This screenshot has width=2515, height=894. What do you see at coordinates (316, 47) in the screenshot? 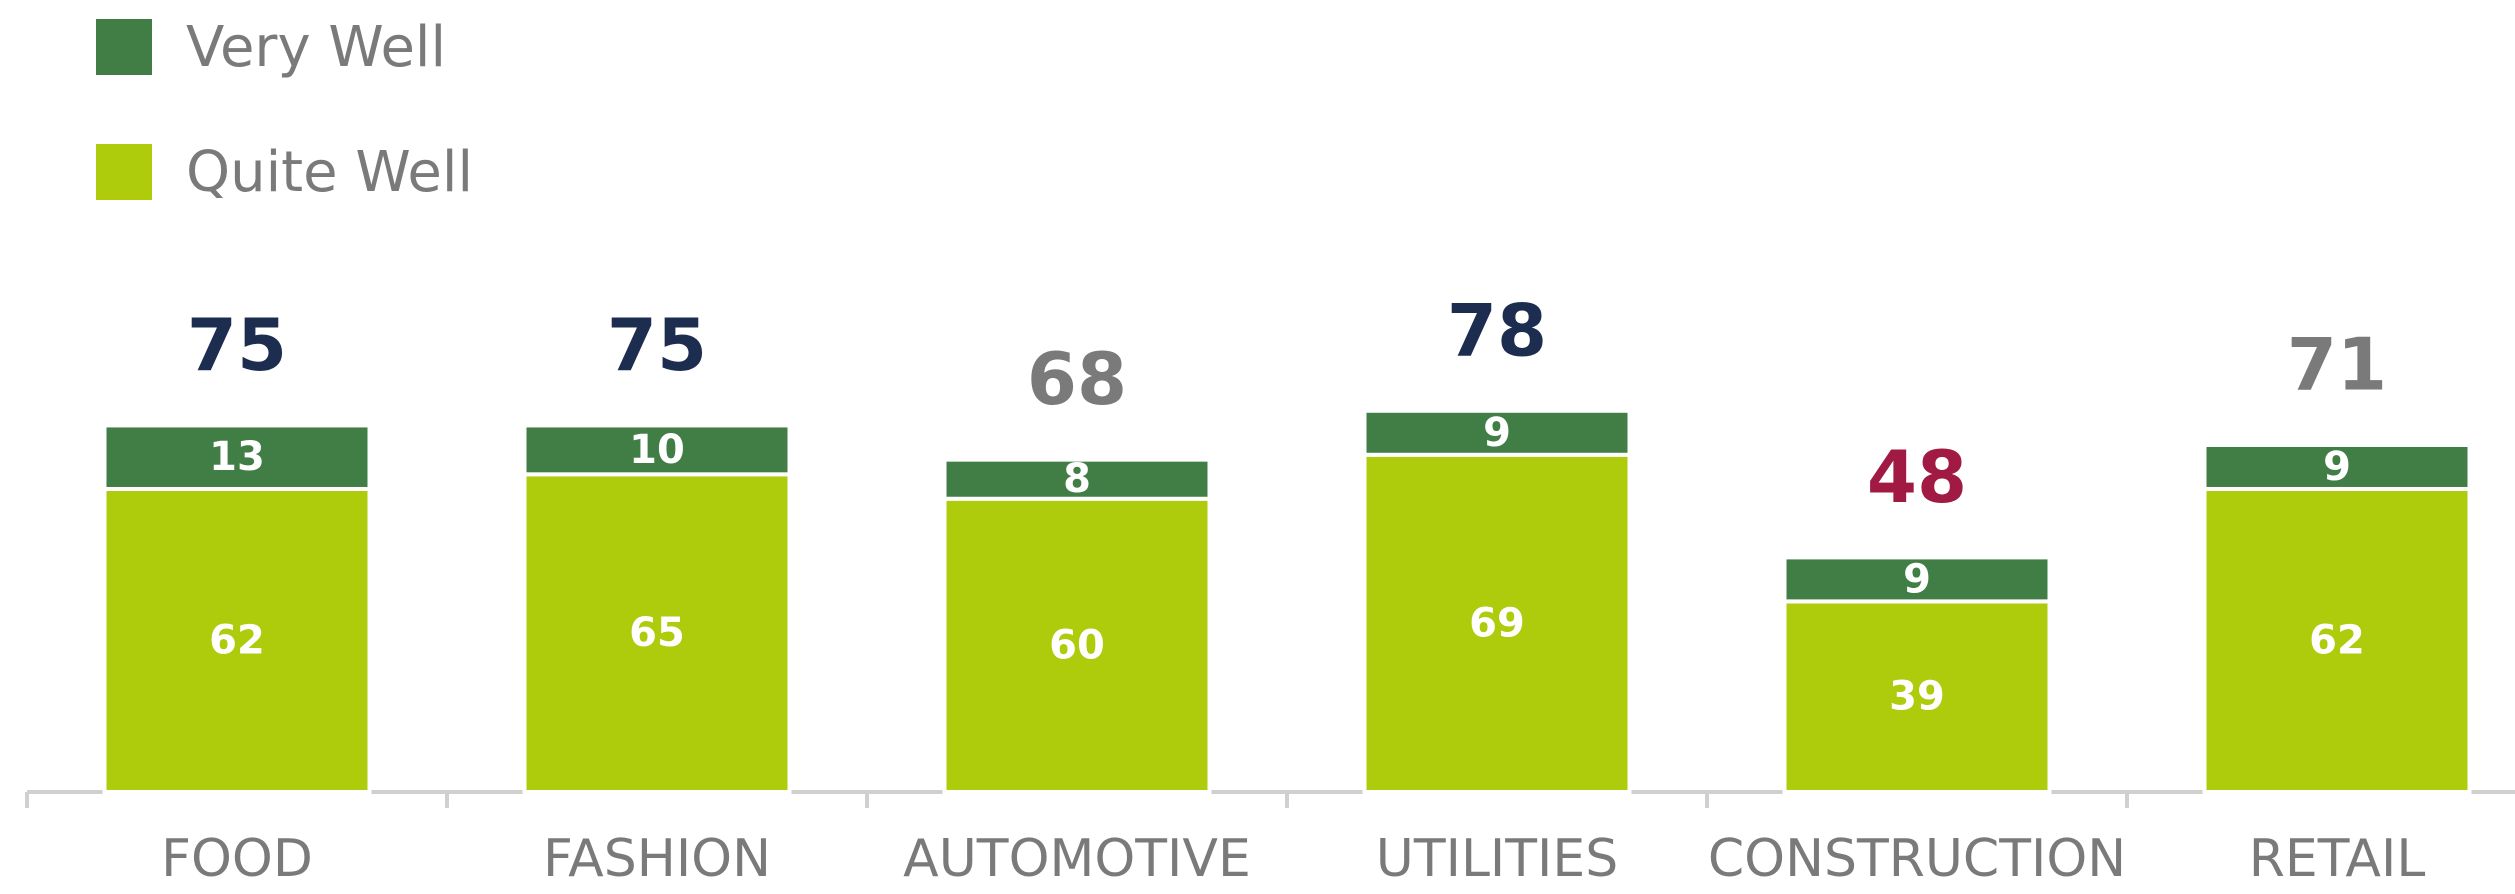
I see `legend-label: Very Well` at bounding box center [316, 47].